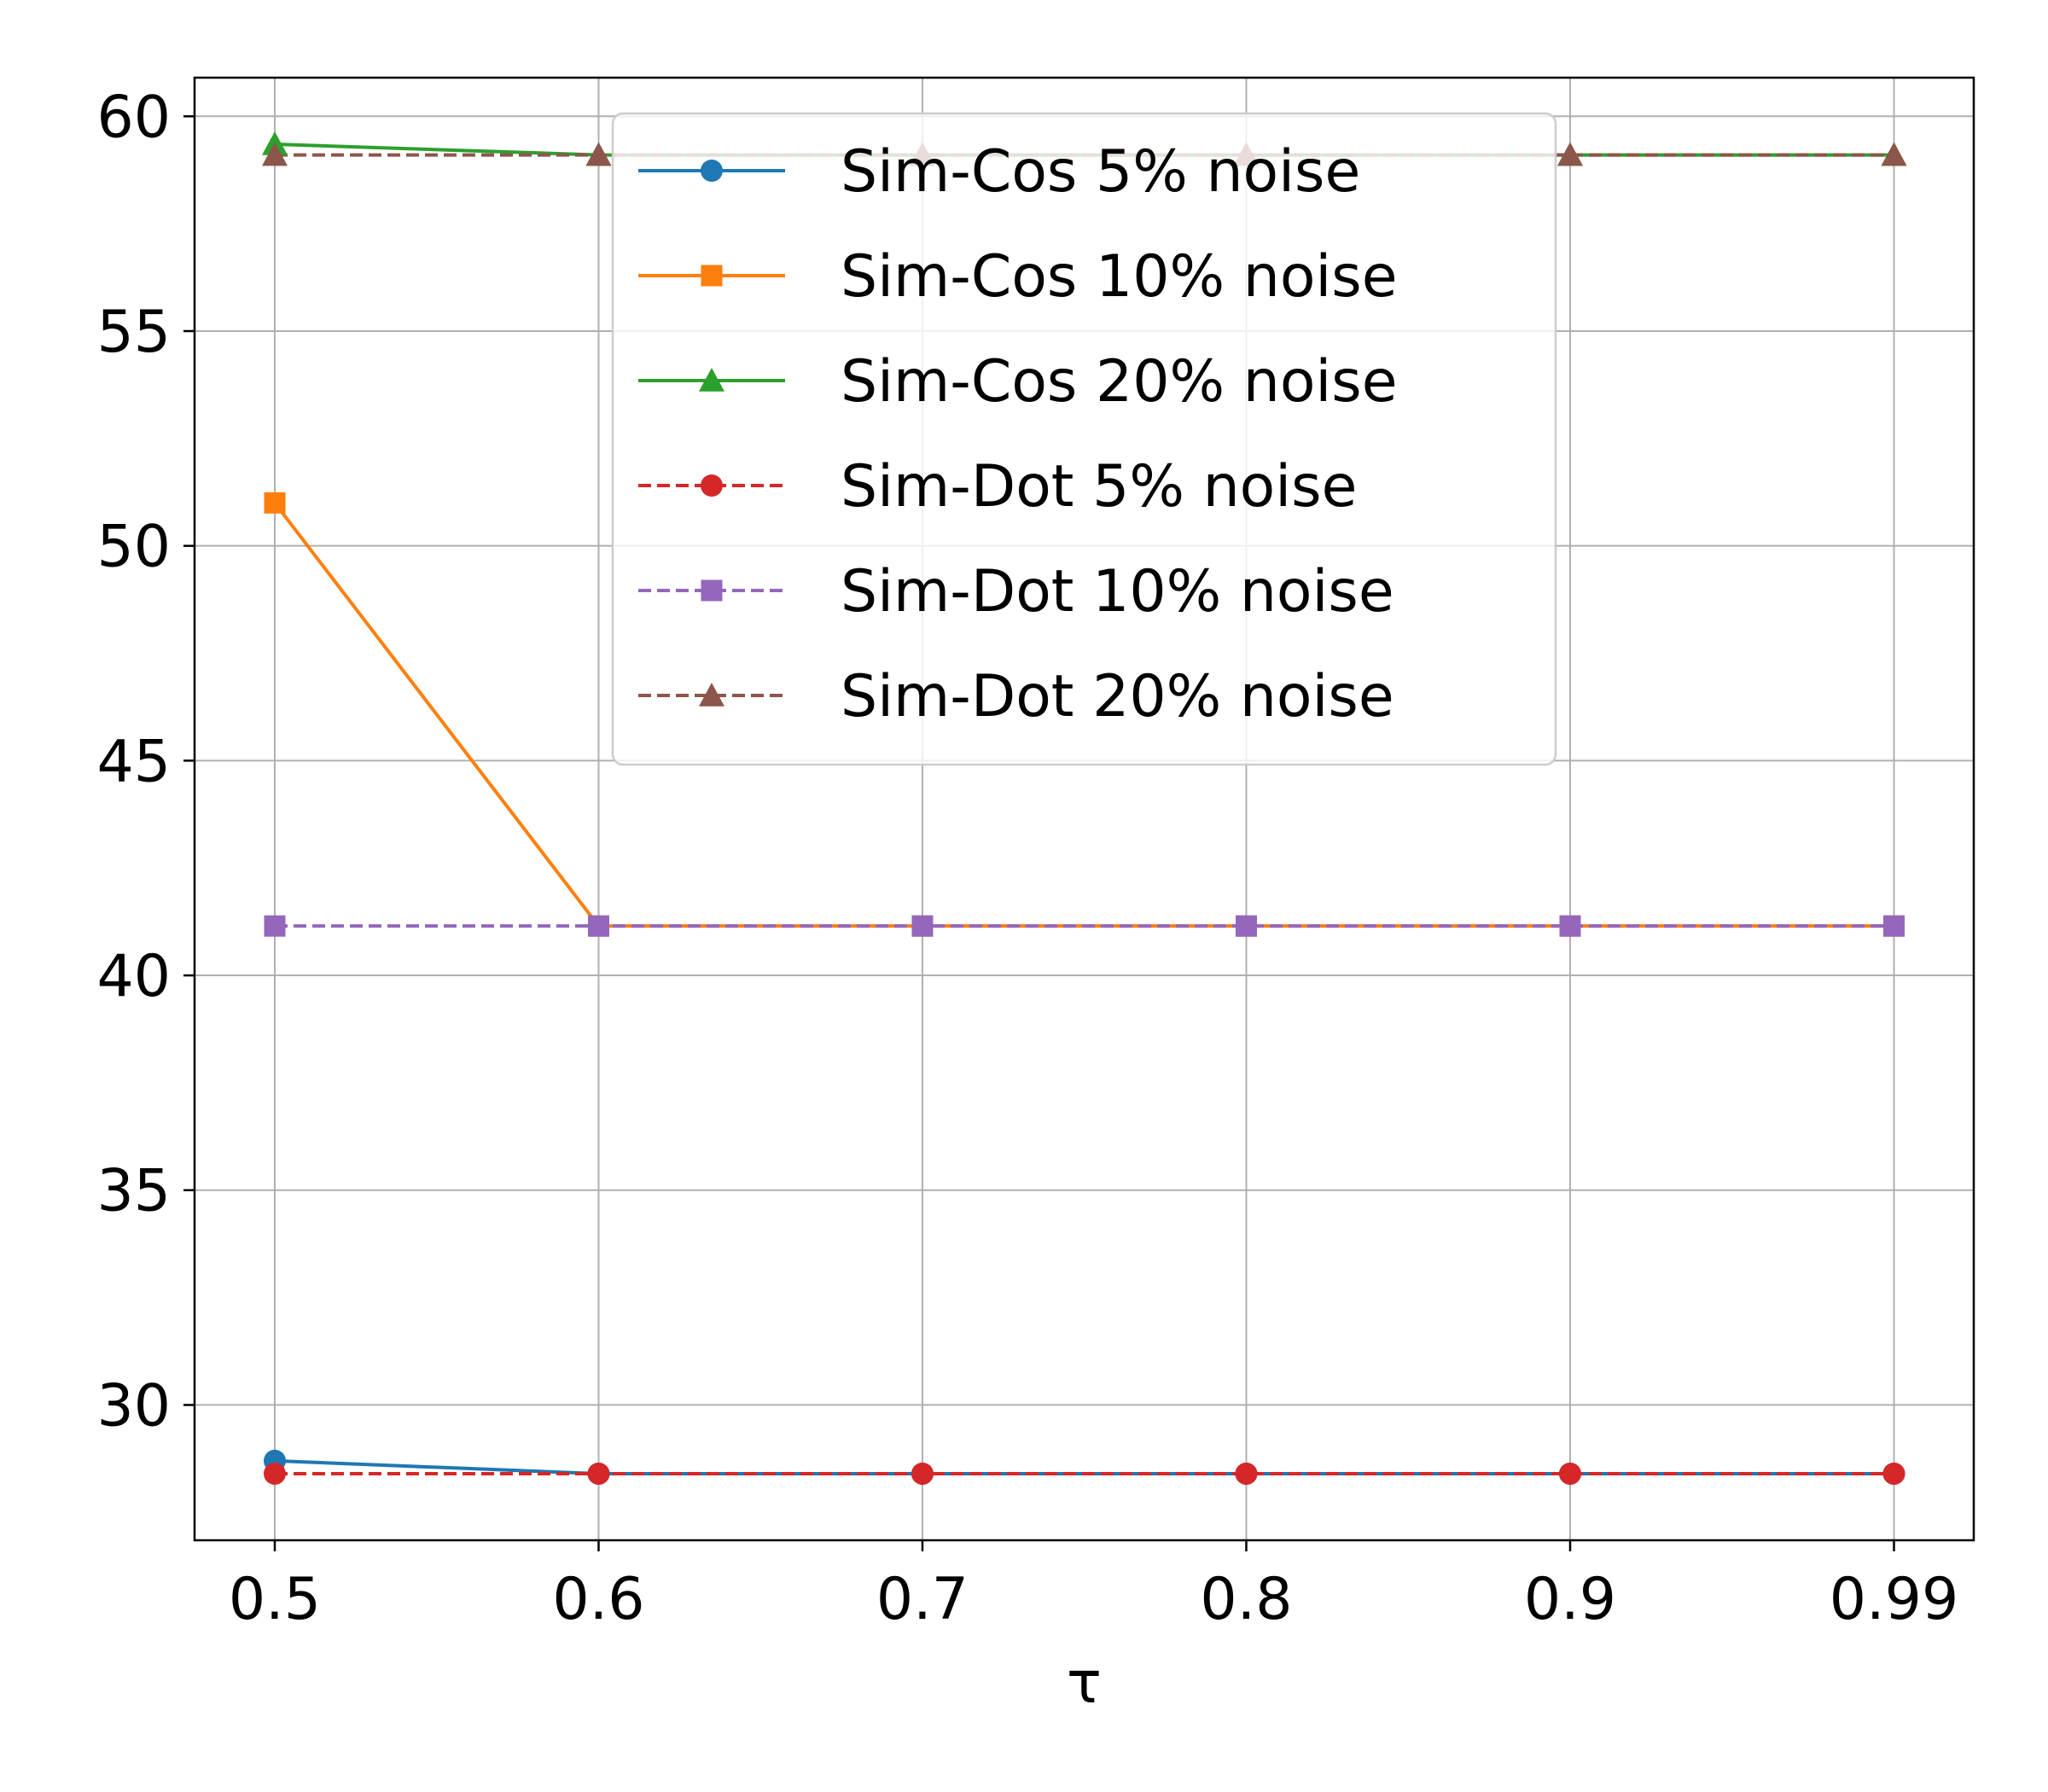 The width and height of the screenshot is (2048, 1792). What do you see at coordinates (1117, 591) in the screenshot?
I see `legend-label-5: Sim-Dot 10% noise` at bounding box center [1117, 591].